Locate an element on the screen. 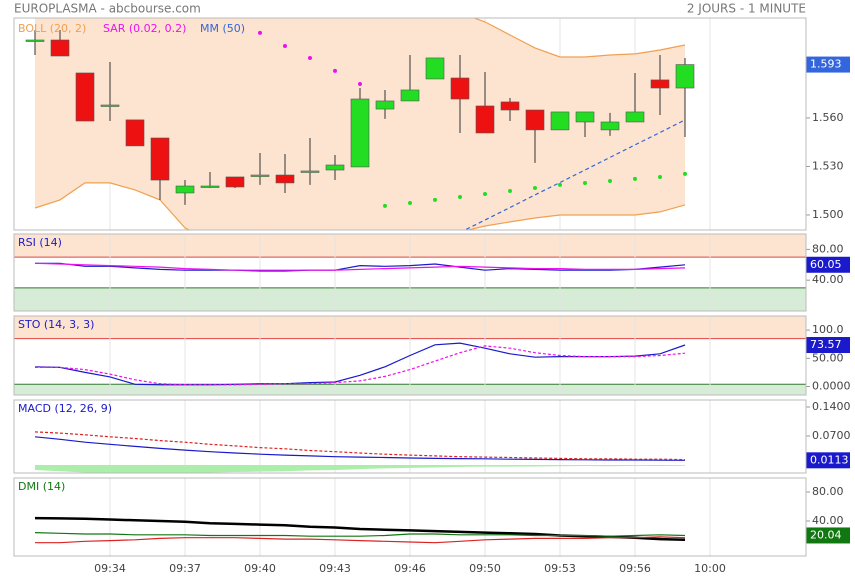  value-badge-label: 1.593 is located at coordinates (826, 64).